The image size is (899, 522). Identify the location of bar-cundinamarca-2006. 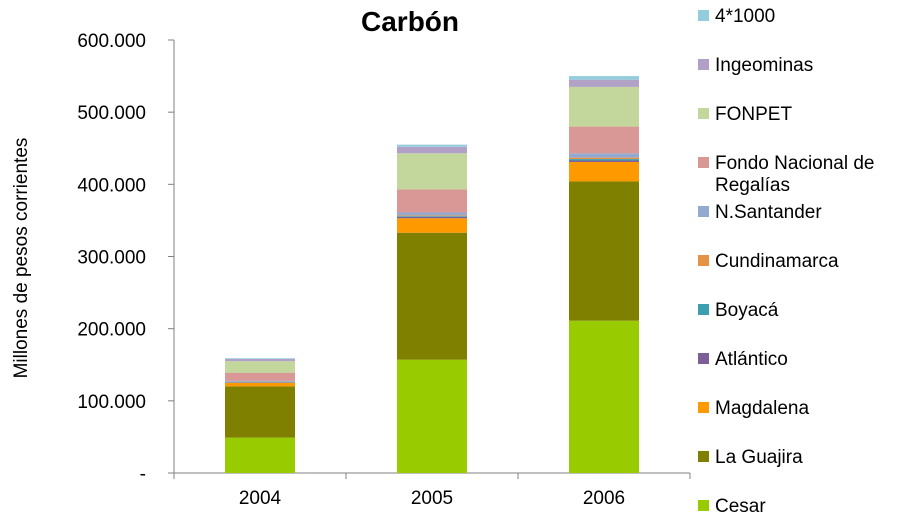
(604, 158).